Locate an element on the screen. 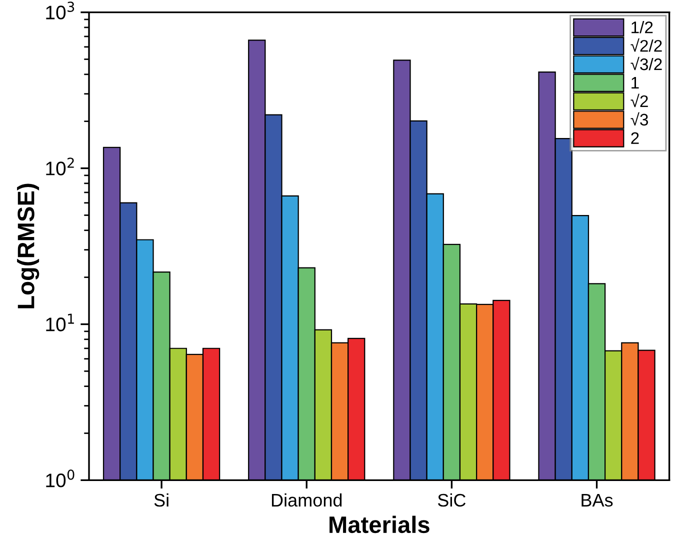 Image resolution: width=690 pixels, height=559 pixels. x-tick-label: Si is located at coordinates (161, 500).